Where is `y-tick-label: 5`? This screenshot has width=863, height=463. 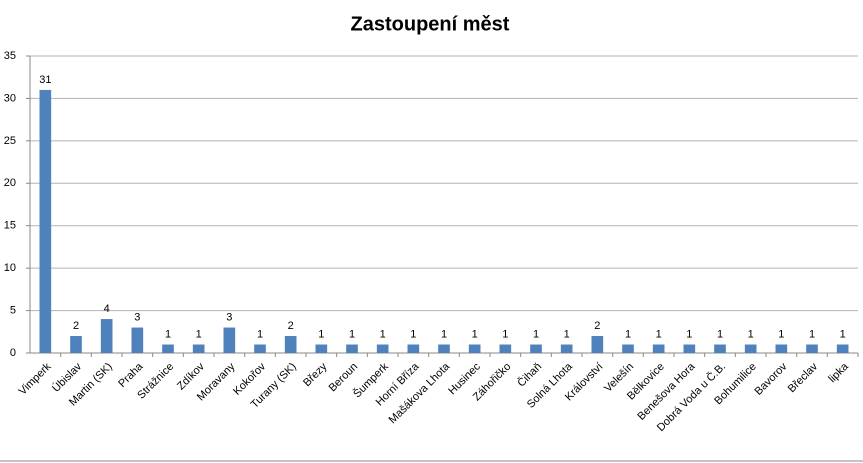
y-tick-label: 5 is located at coordinates (13, 310).